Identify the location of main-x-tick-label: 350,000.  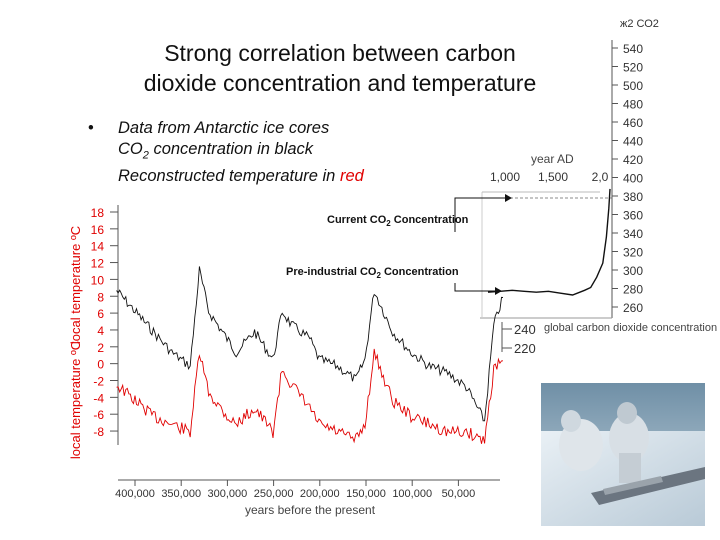
(181, 494).